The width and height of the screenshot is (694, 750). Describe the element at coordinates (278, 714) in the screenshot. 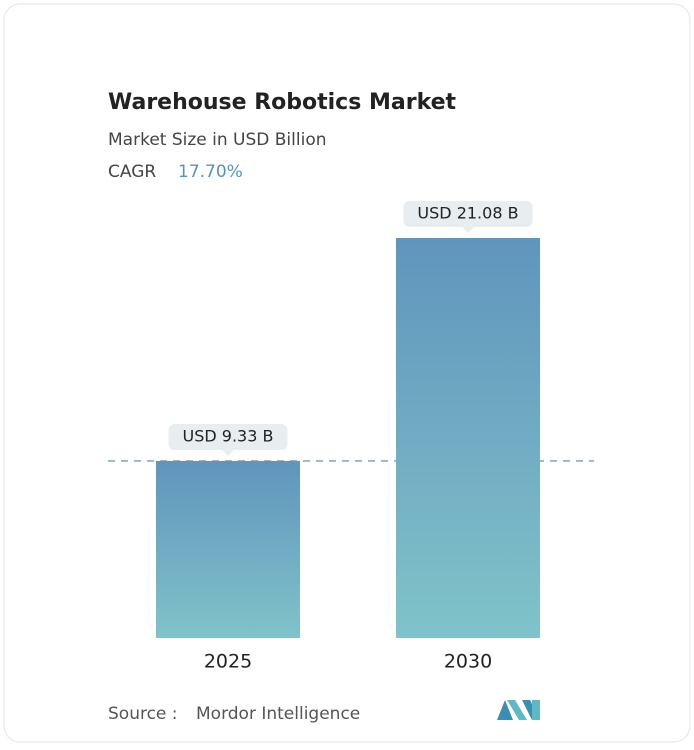

I see `source: Mordor Intelligence` at that location.